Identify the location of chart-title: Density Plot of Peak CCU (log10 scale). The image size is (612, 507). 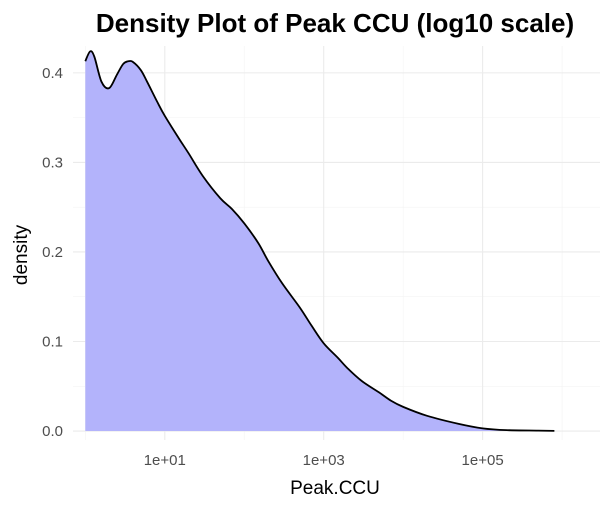
(335, 23).